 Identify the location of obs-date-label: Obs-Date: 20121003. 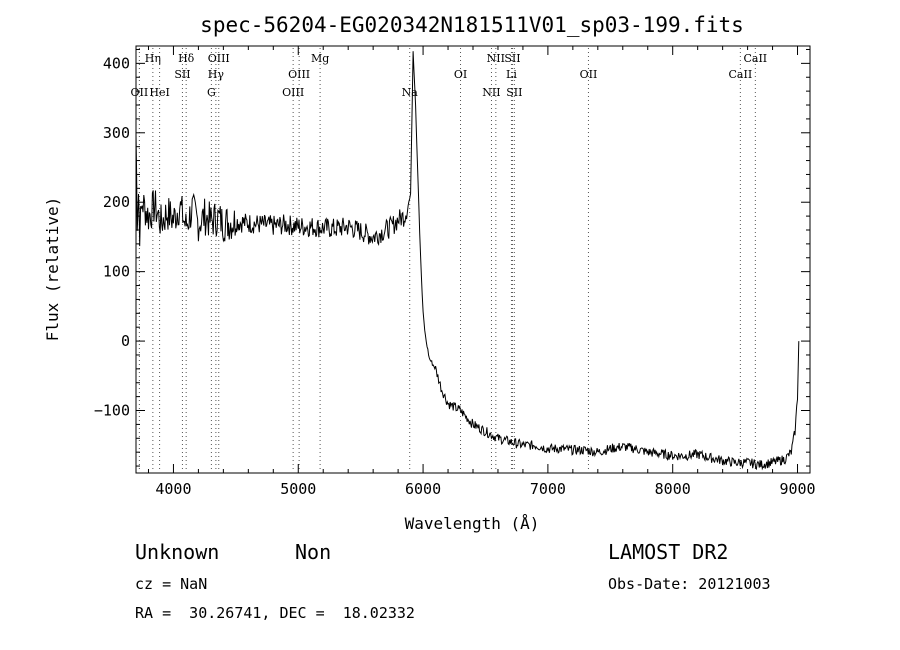
(689, 584).